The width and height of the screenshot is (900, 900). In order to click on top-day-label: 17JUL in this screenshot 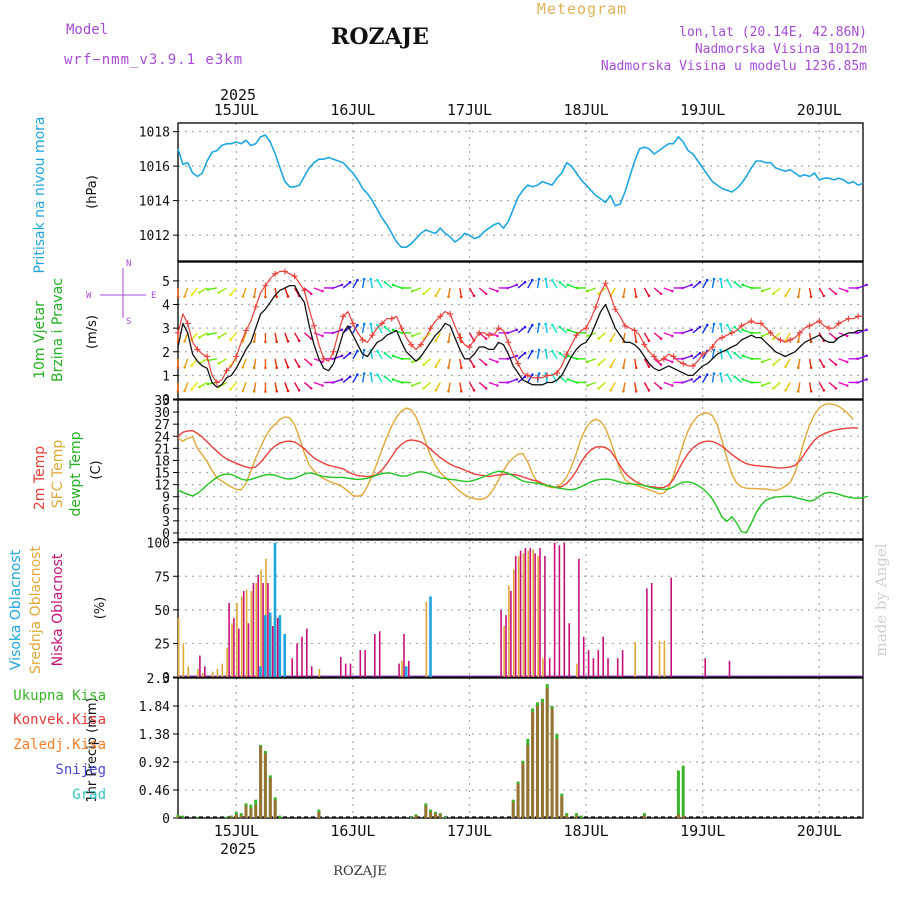, I will do `click(469, 110)`.